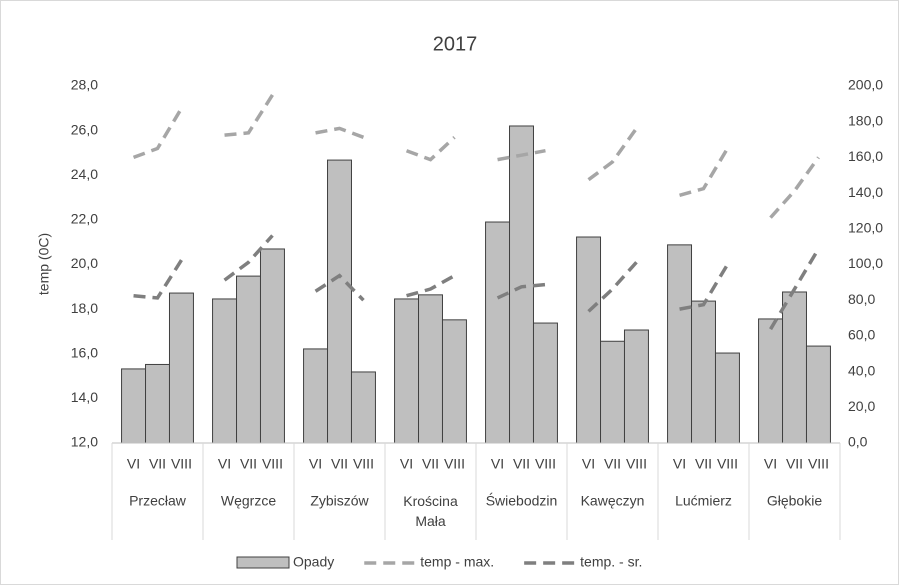 The height and width of the screenshot is (585, 899). Describe the element at coordinates (339, 501) in the screenshot. I see `group-label: Zybiszów` at that location.